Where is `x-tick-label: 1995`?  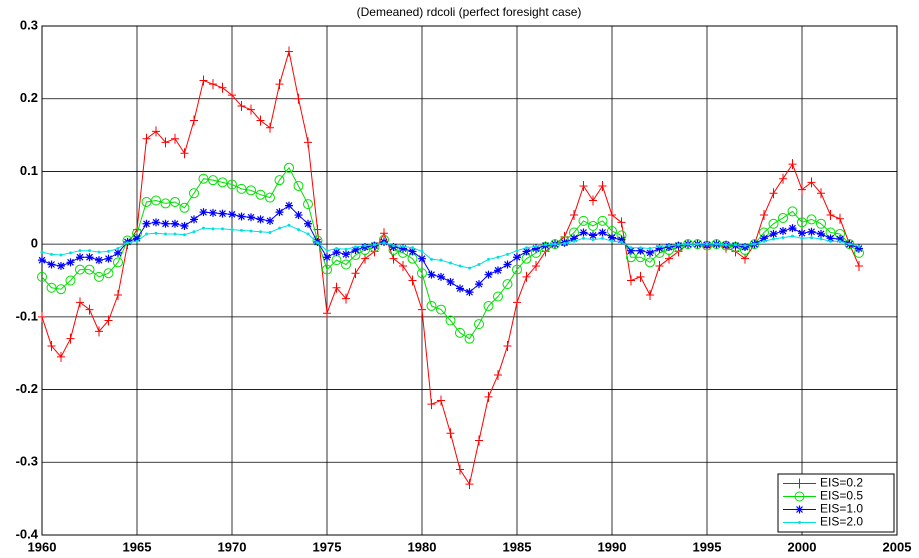
x-tick-label: 1995 is located at coordinates (707, 546).